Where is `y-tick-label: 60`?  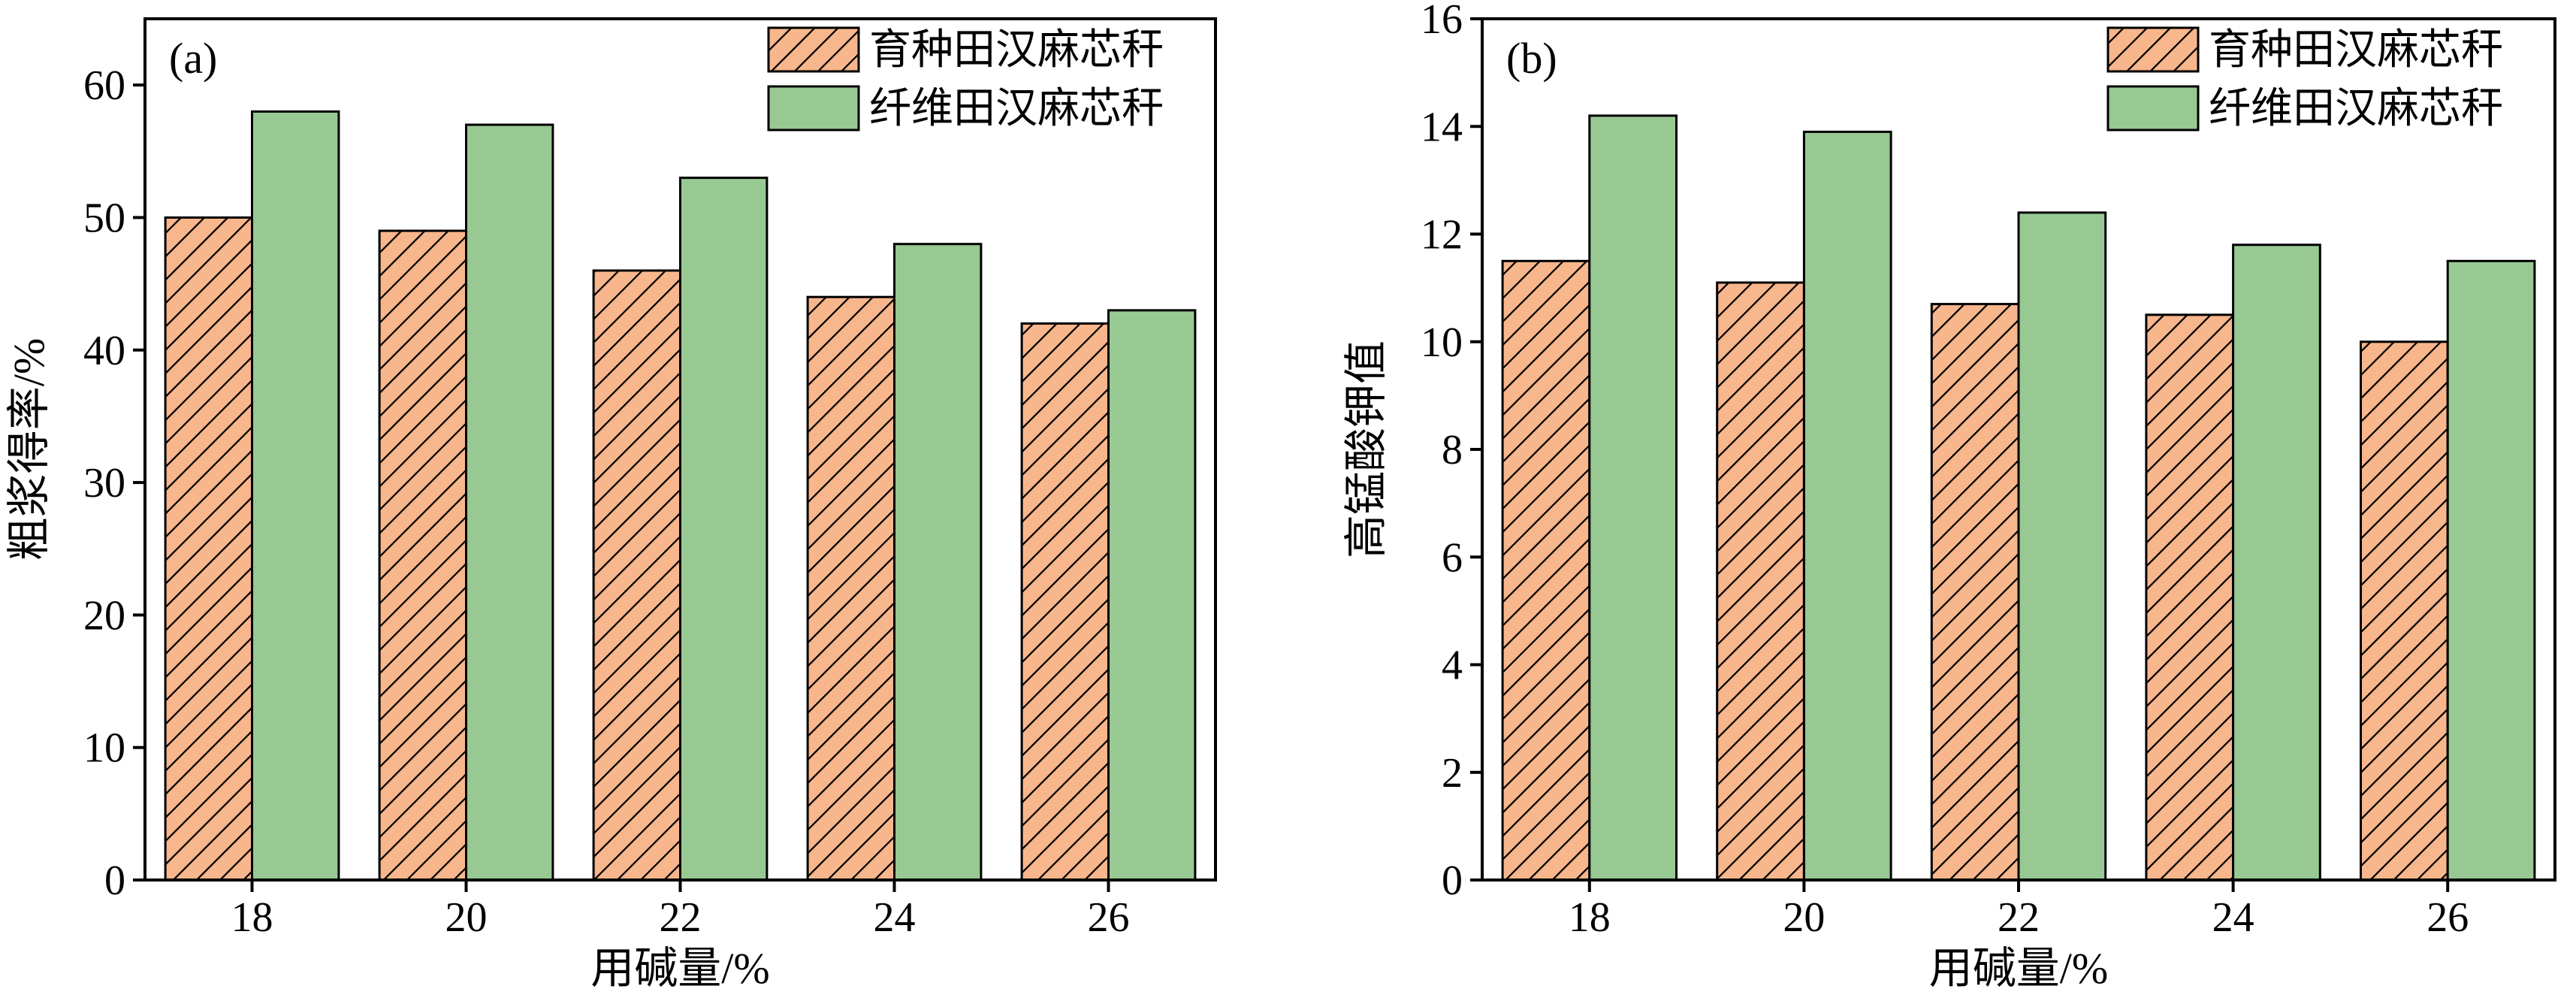 y-tick-label: 60 is located at coordinates (104, 85).